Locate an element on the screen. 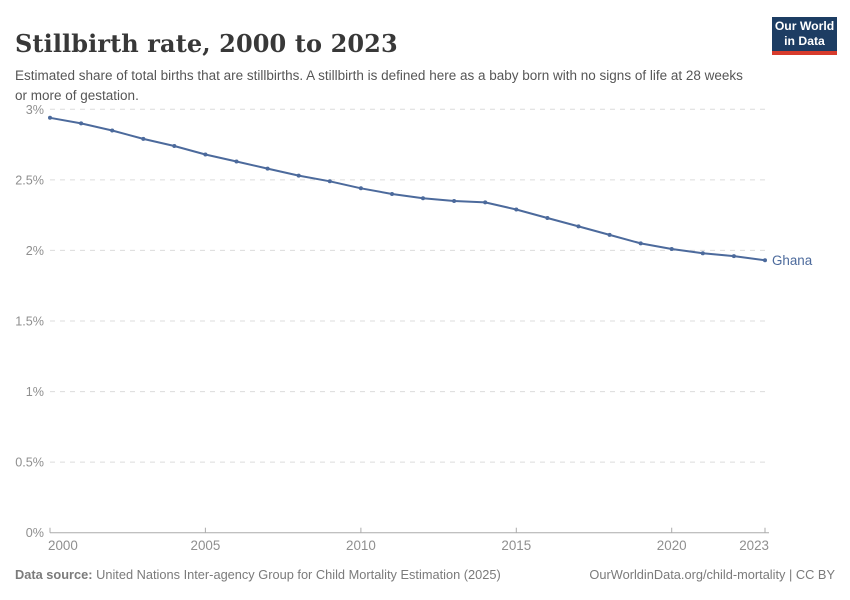 The height and width of the screenshot is (600, 850). owid-logo-box: Our World in Data is located at coordinates (804, 34).